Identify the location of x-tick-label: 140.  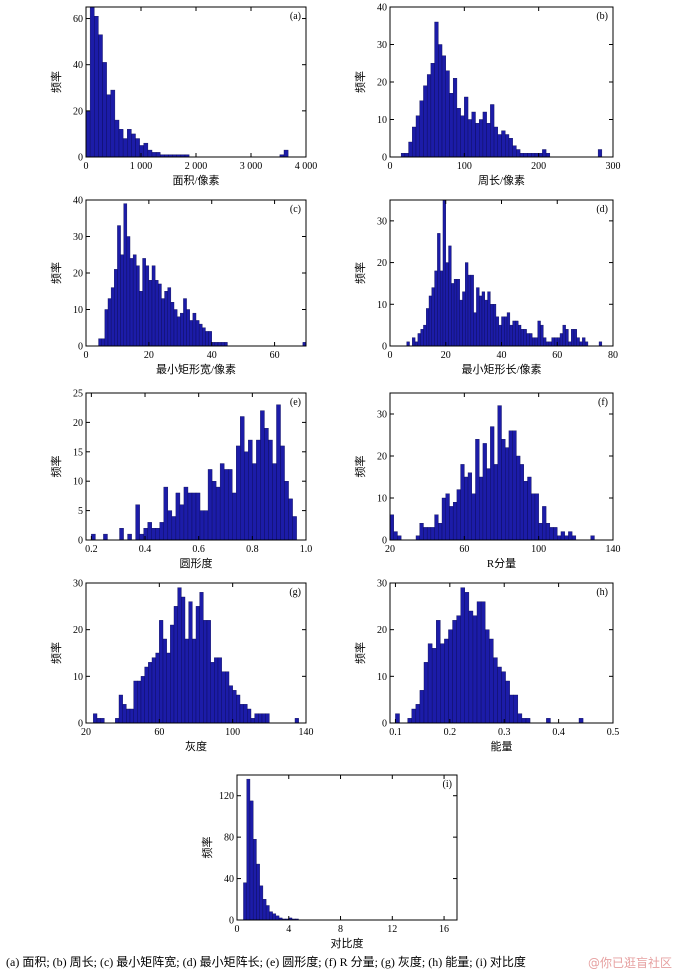
(306, 732).